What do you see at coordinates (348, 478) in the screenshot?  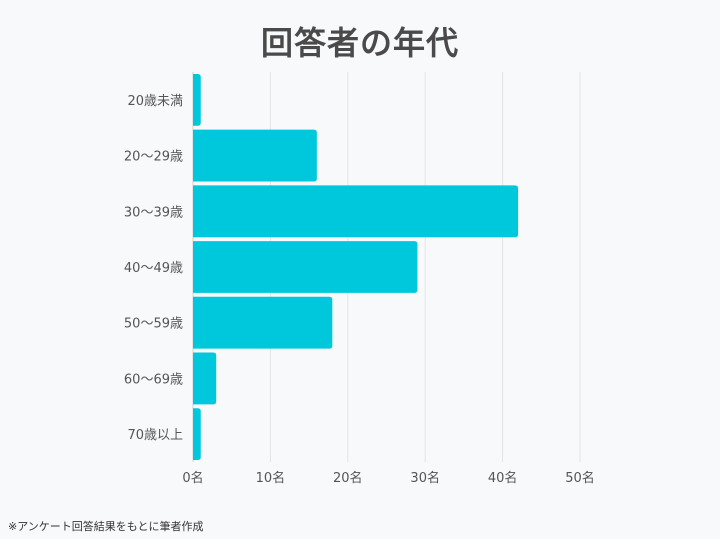 I see `x-tick-label: 20名` at bounding box center [348, 478].